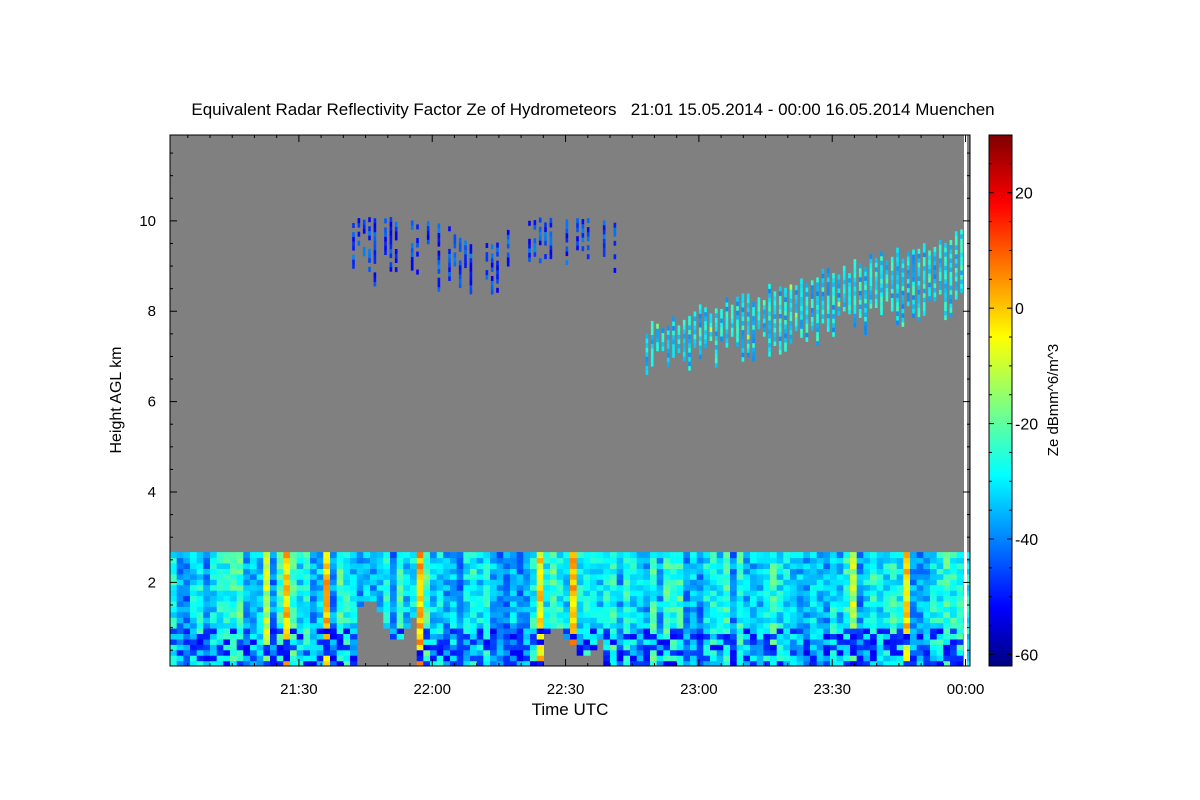  I want to click on colorbar-label: Ze dBmm^6/m^3, so click(1053, 400).